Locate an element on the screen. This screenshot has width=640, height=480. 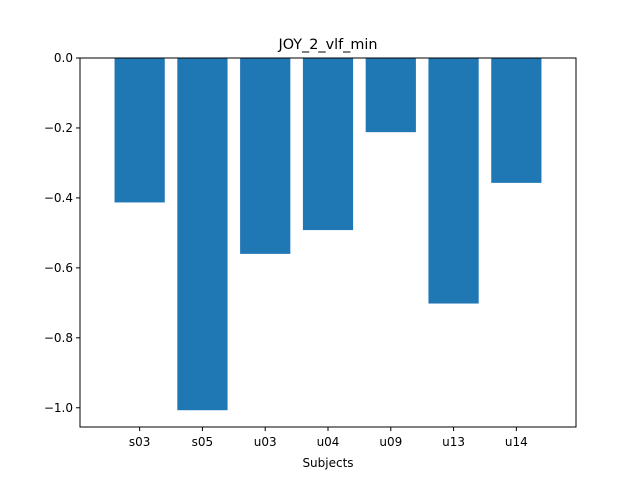
x-tick-label: u14 is located at coordinates (516, 442).